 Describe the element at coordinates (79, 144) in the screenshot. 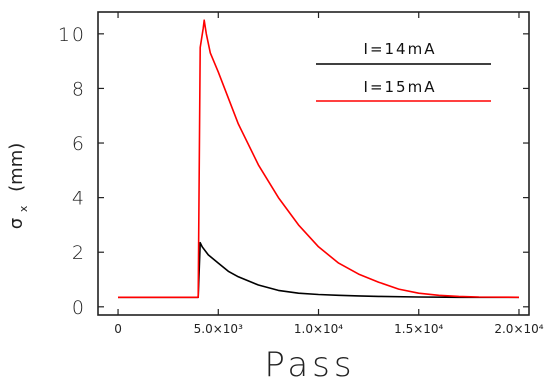

I see `y-tick-label: 6` at that location.